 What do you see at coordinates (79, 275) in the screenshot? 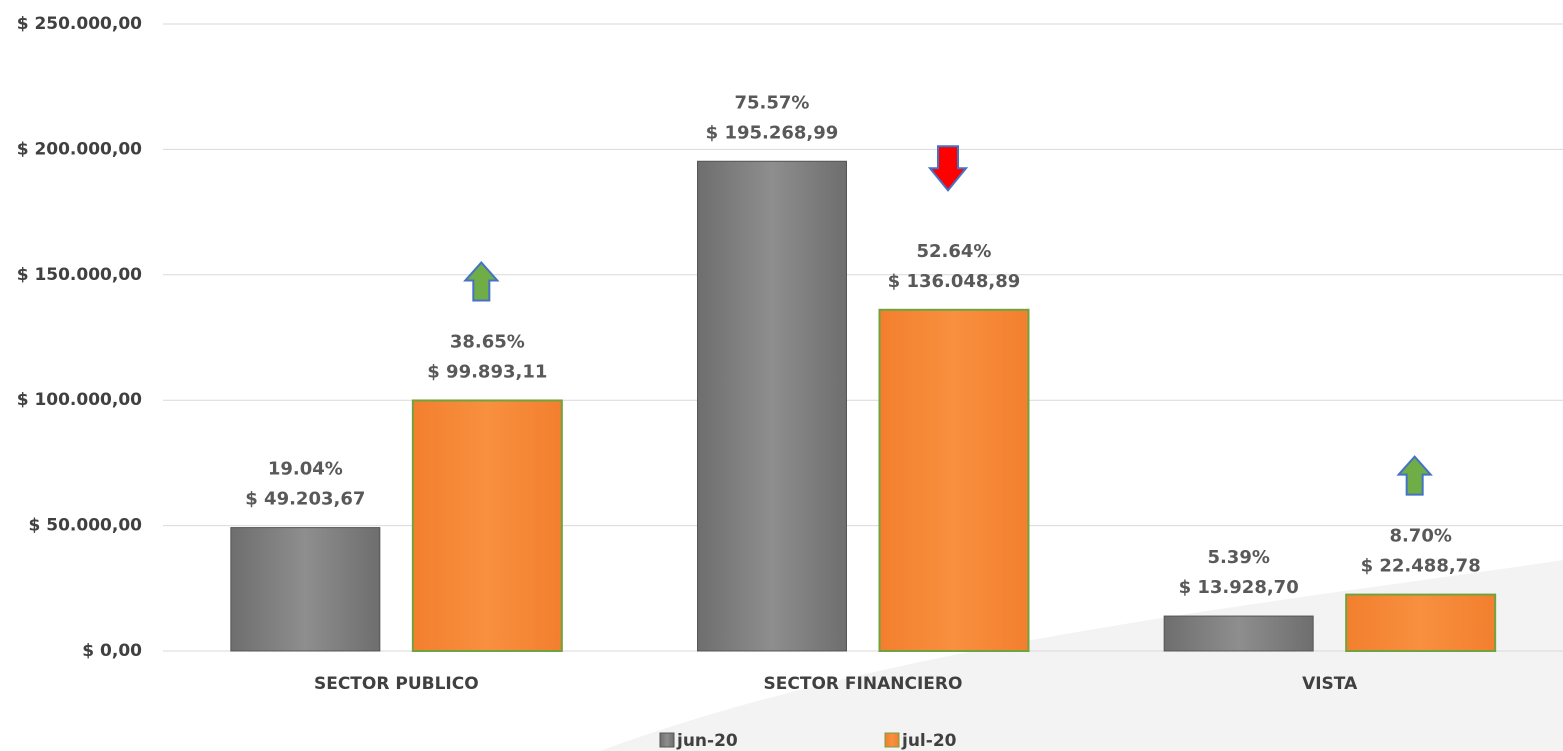
I see `y-tick-label: $ 150.000,00` at bounding box center [79, 275].